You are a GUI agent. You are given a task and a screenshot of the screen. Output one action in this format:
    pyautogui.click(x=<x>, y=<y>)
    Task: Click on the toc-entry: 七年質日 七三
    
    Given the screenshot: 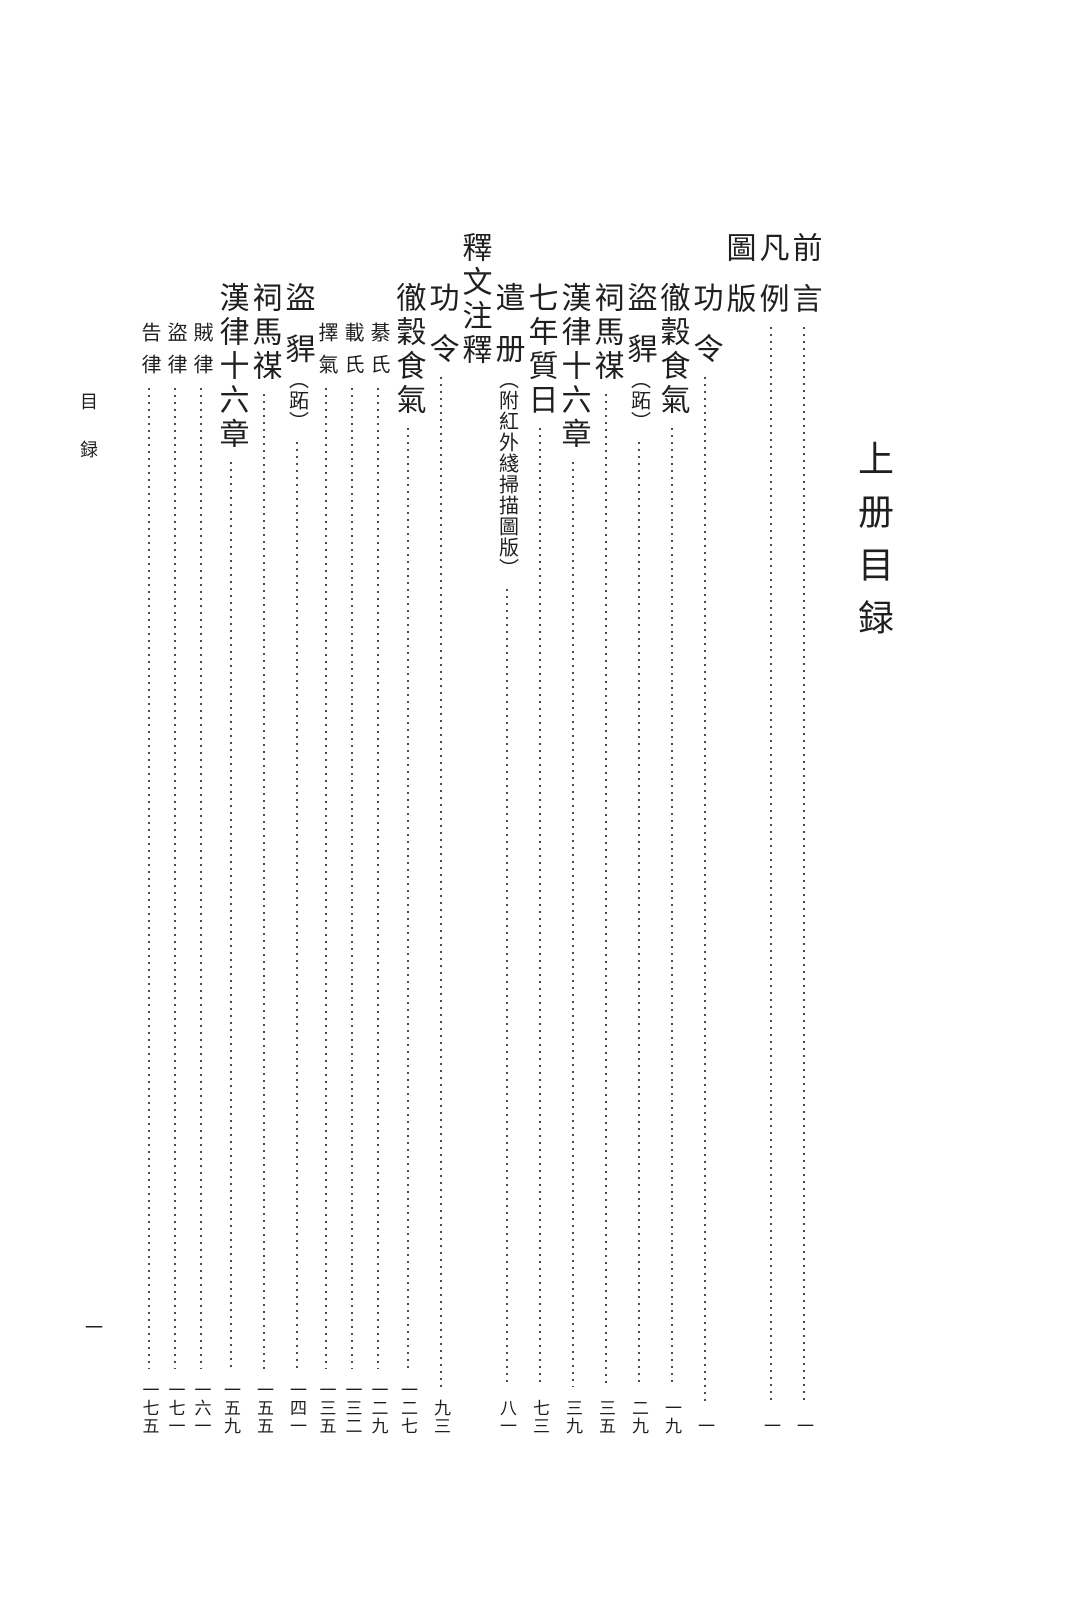 What is the action you would take?
    pyautogui.click(x=540, y=834)
    